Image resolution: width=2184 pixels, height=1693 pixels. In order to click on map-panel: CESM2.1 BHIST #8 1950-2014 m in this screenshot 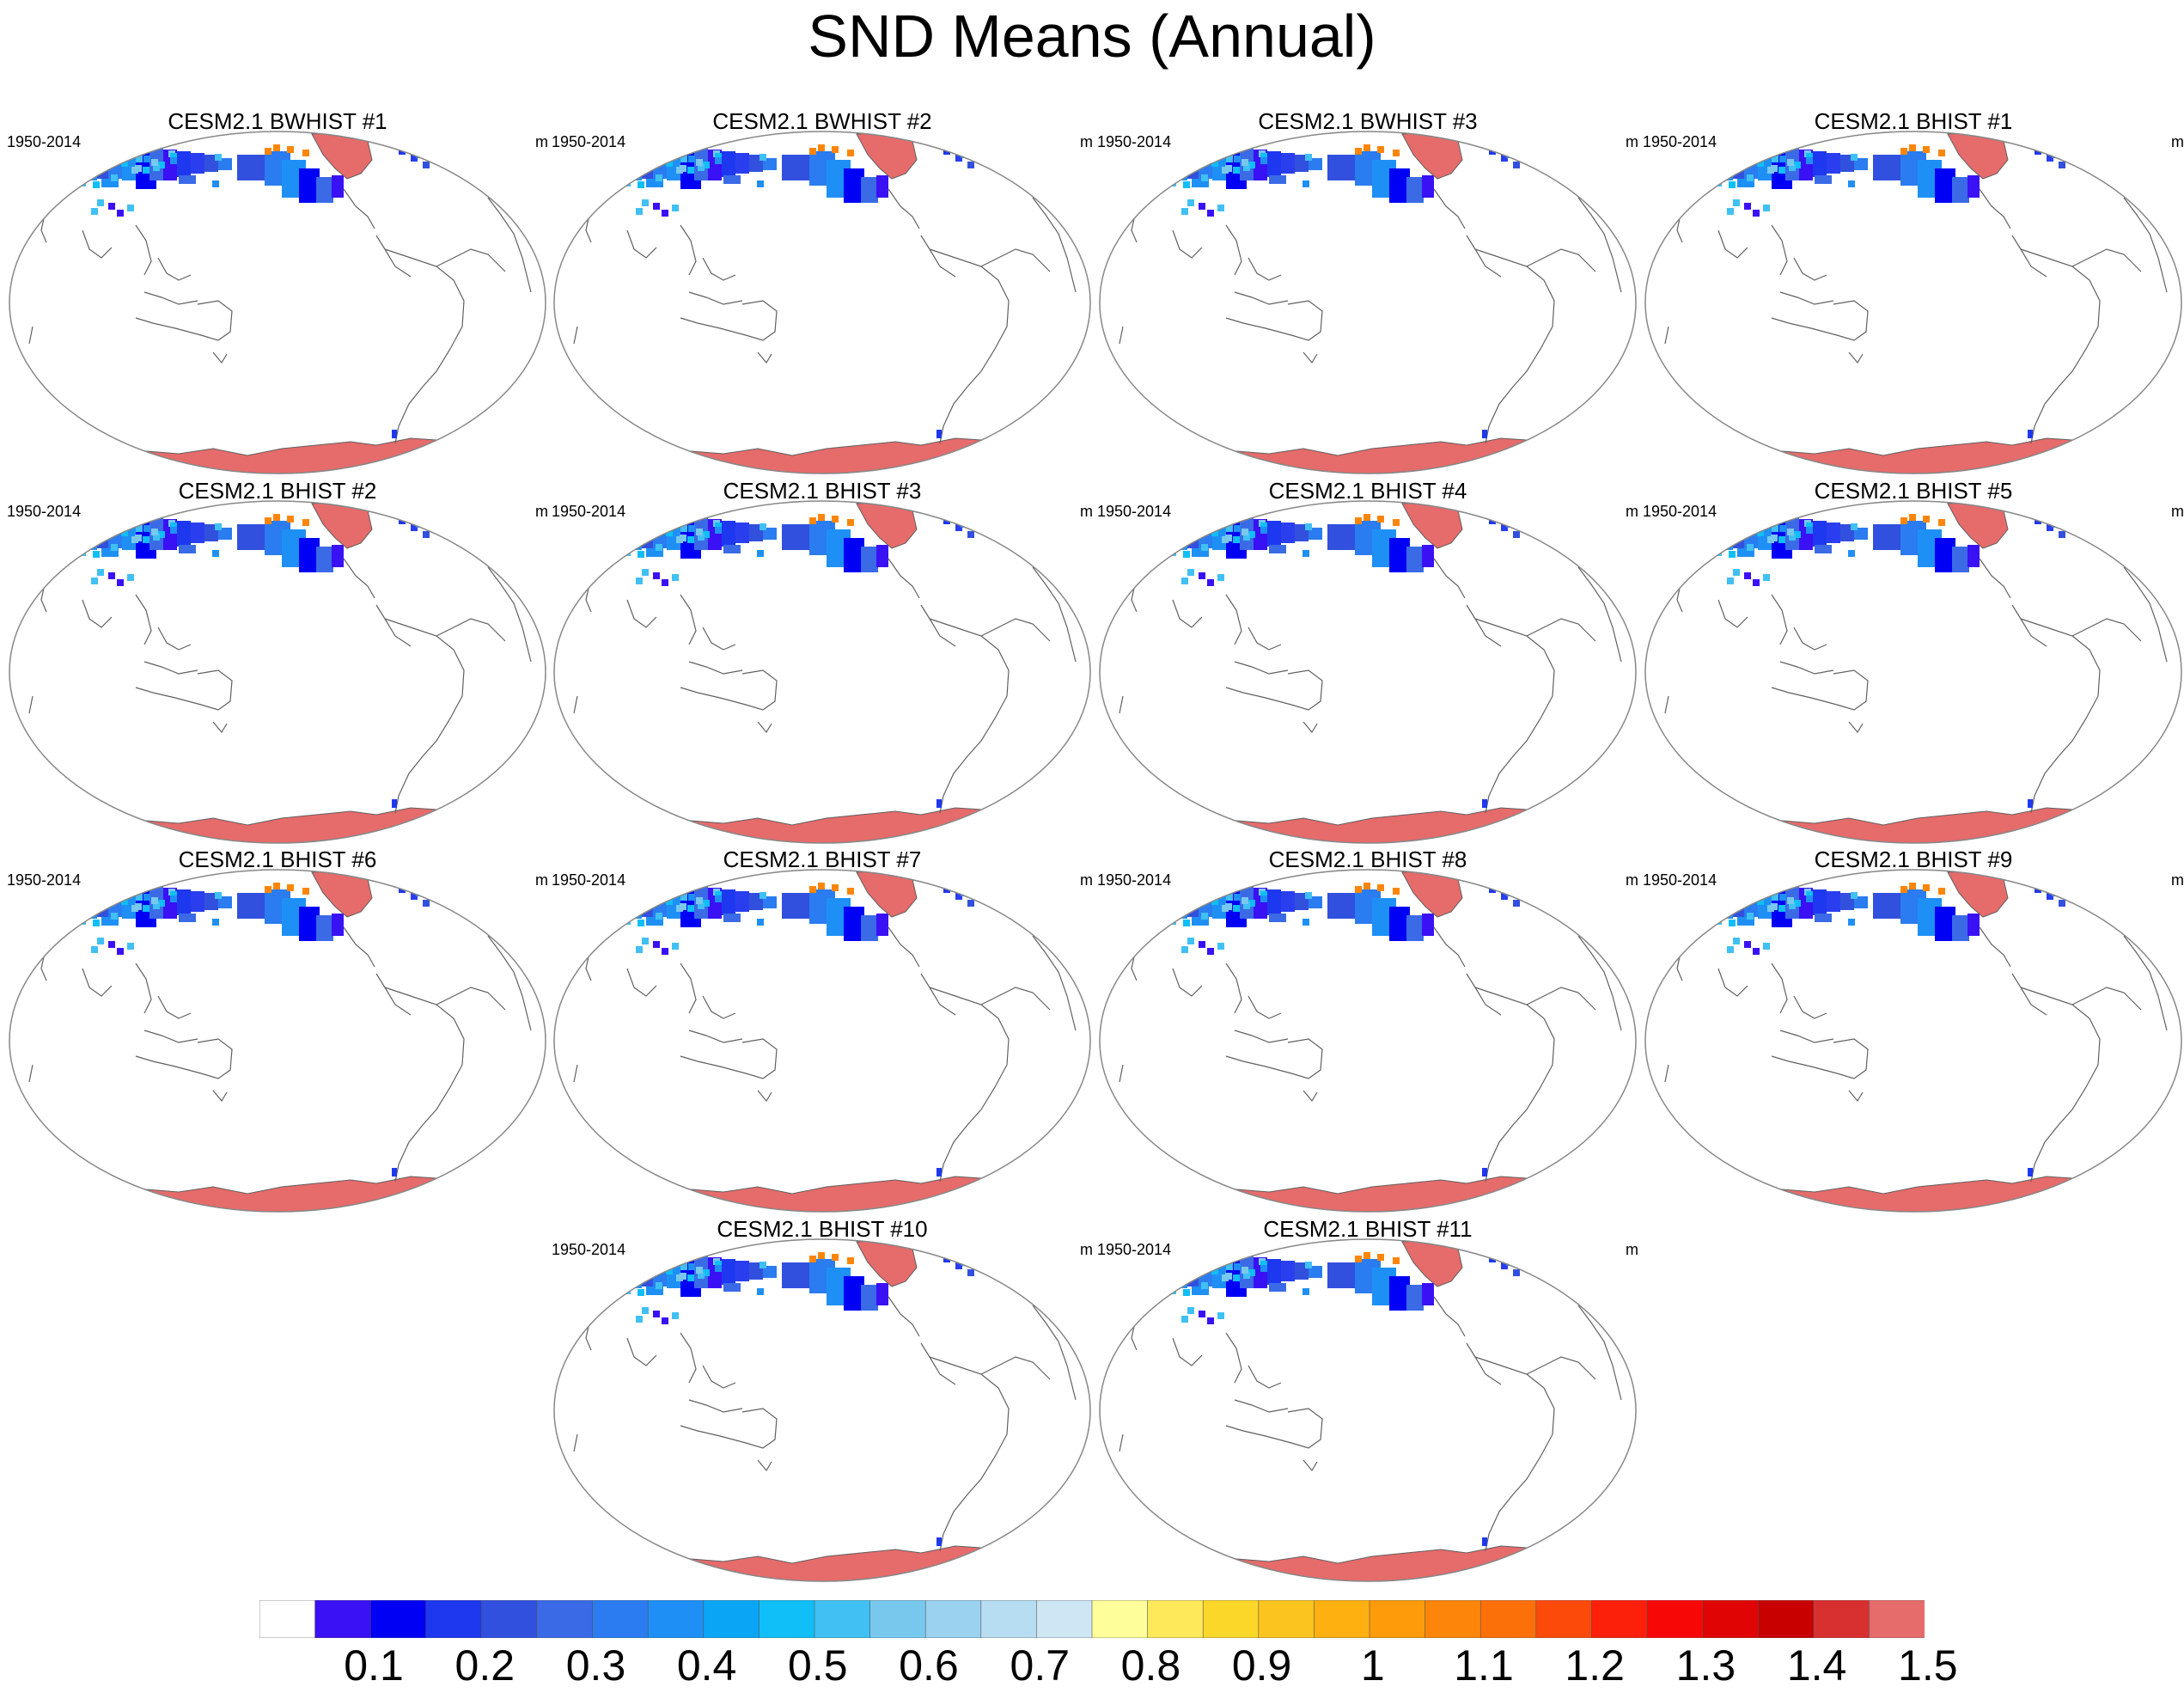, I will do `click(1367, 1030)`.